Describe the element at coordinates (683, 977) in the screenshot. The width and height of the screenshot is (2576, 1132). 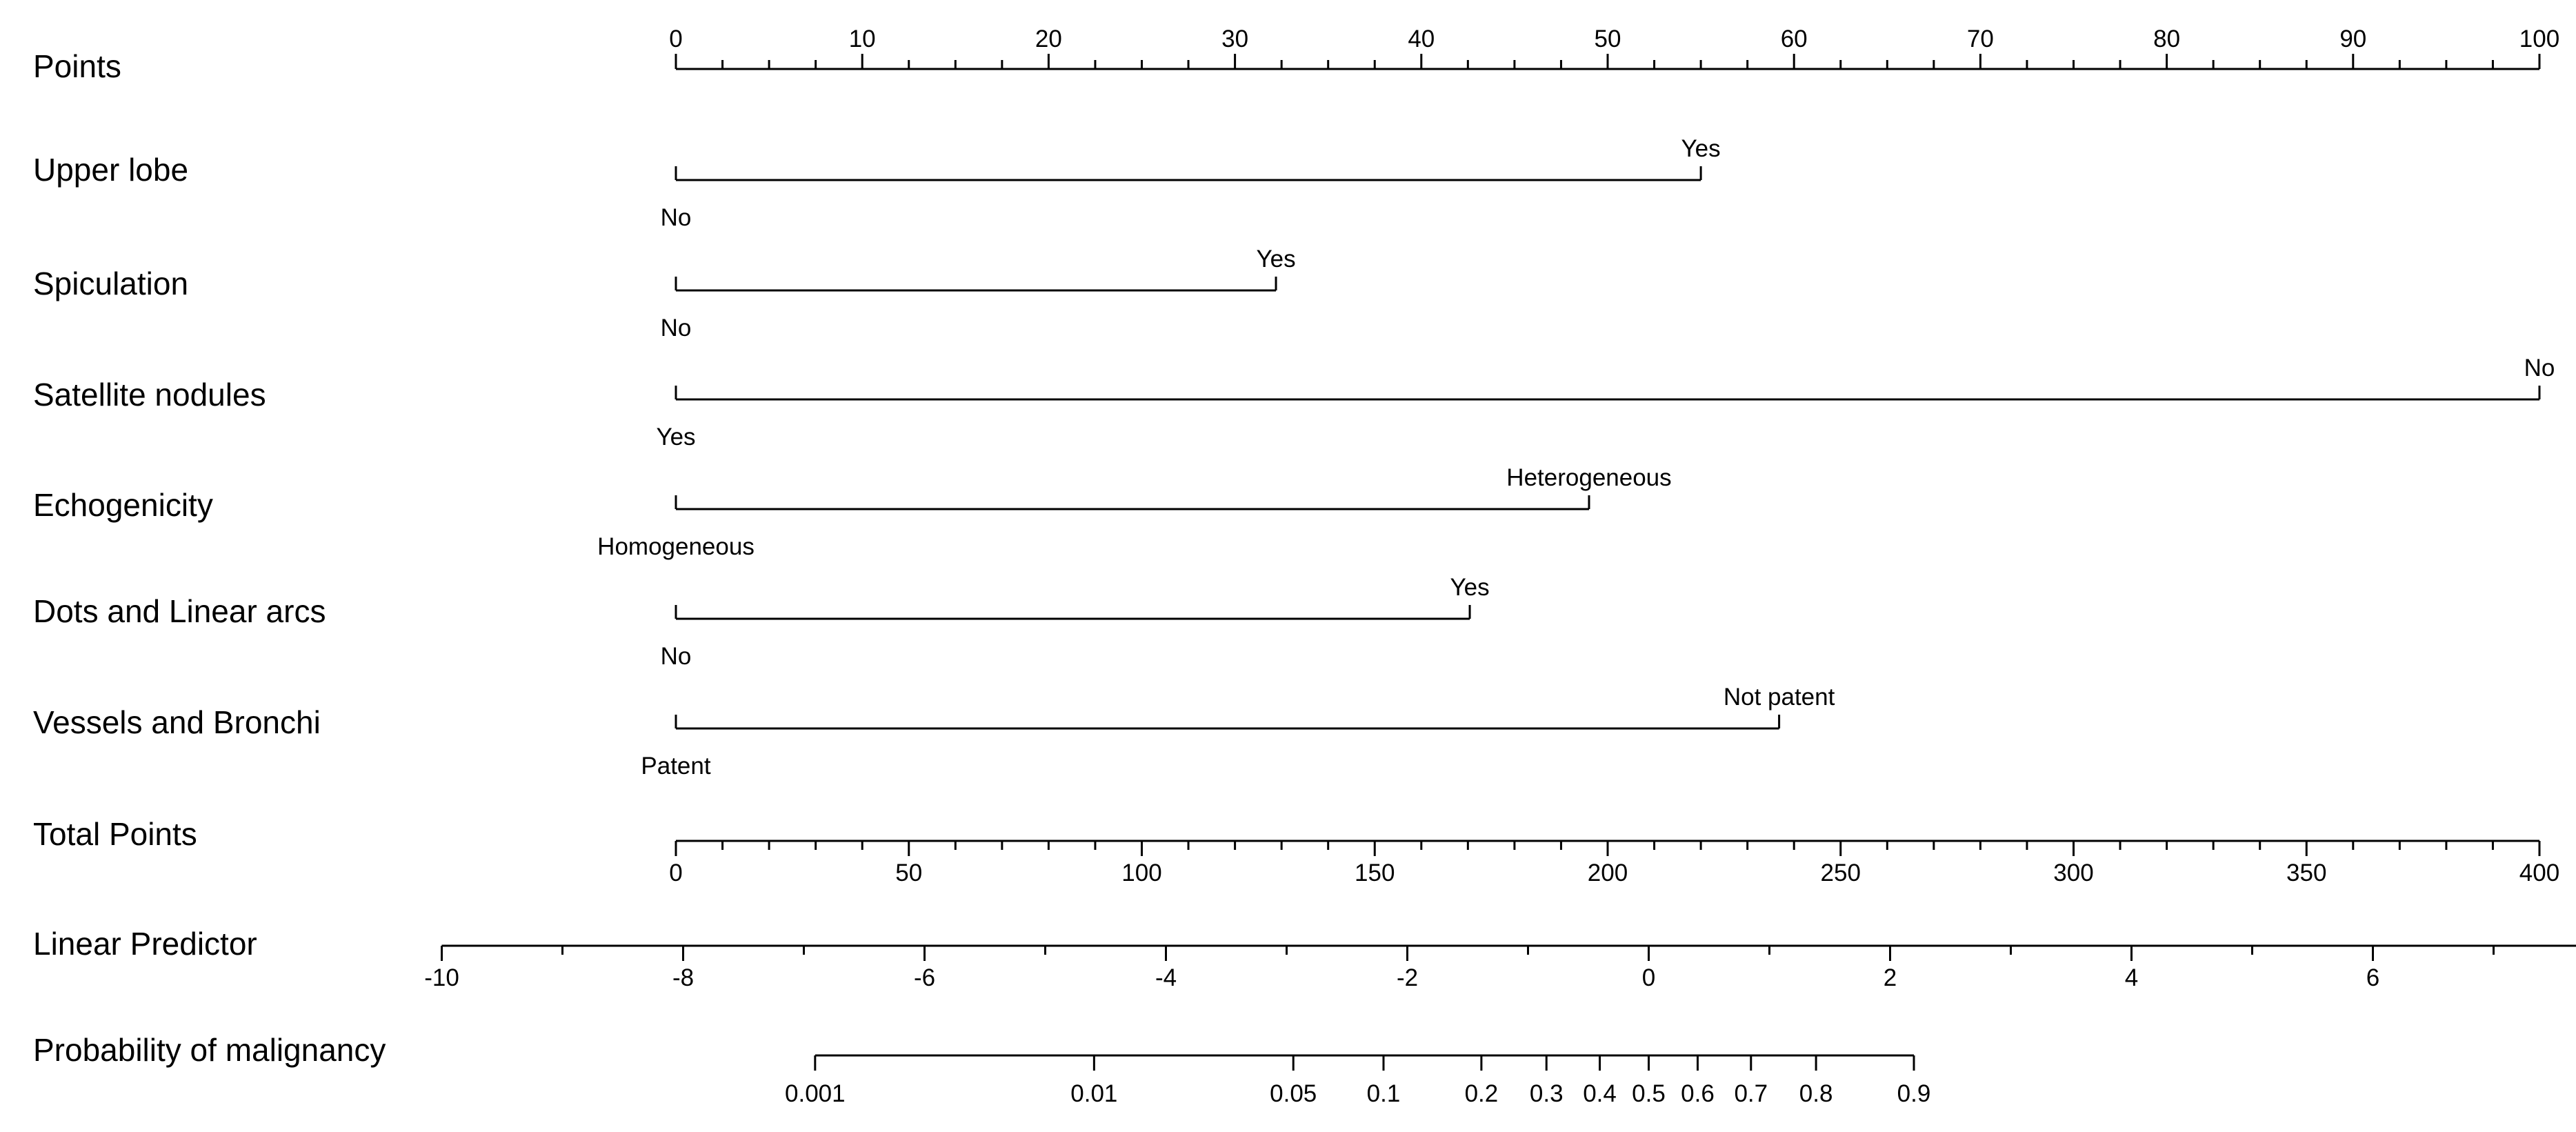
I see `tick-label: -8` at that location.